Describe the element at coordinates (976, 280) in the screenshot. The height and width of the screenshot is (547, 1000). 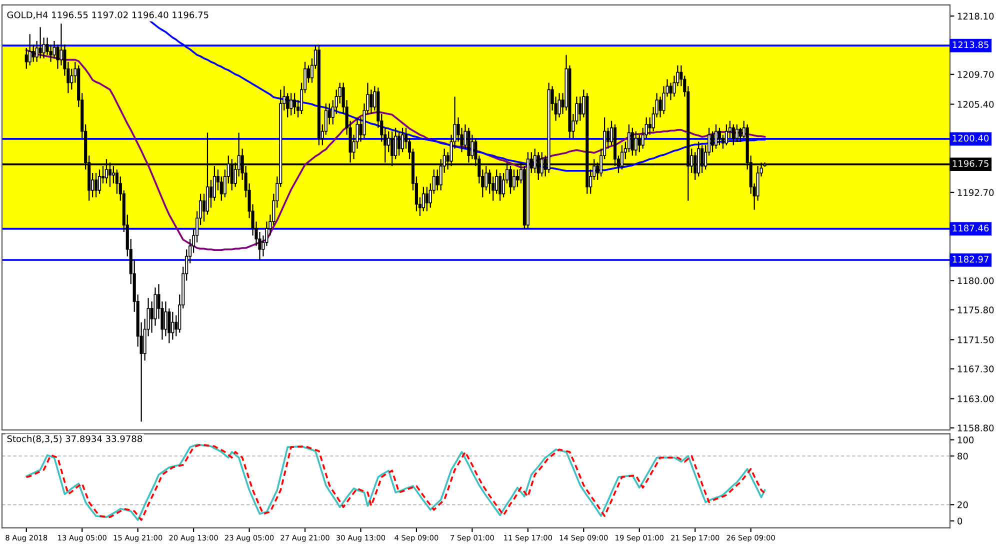
I see `y-tick-label: 1180.00` at that location.